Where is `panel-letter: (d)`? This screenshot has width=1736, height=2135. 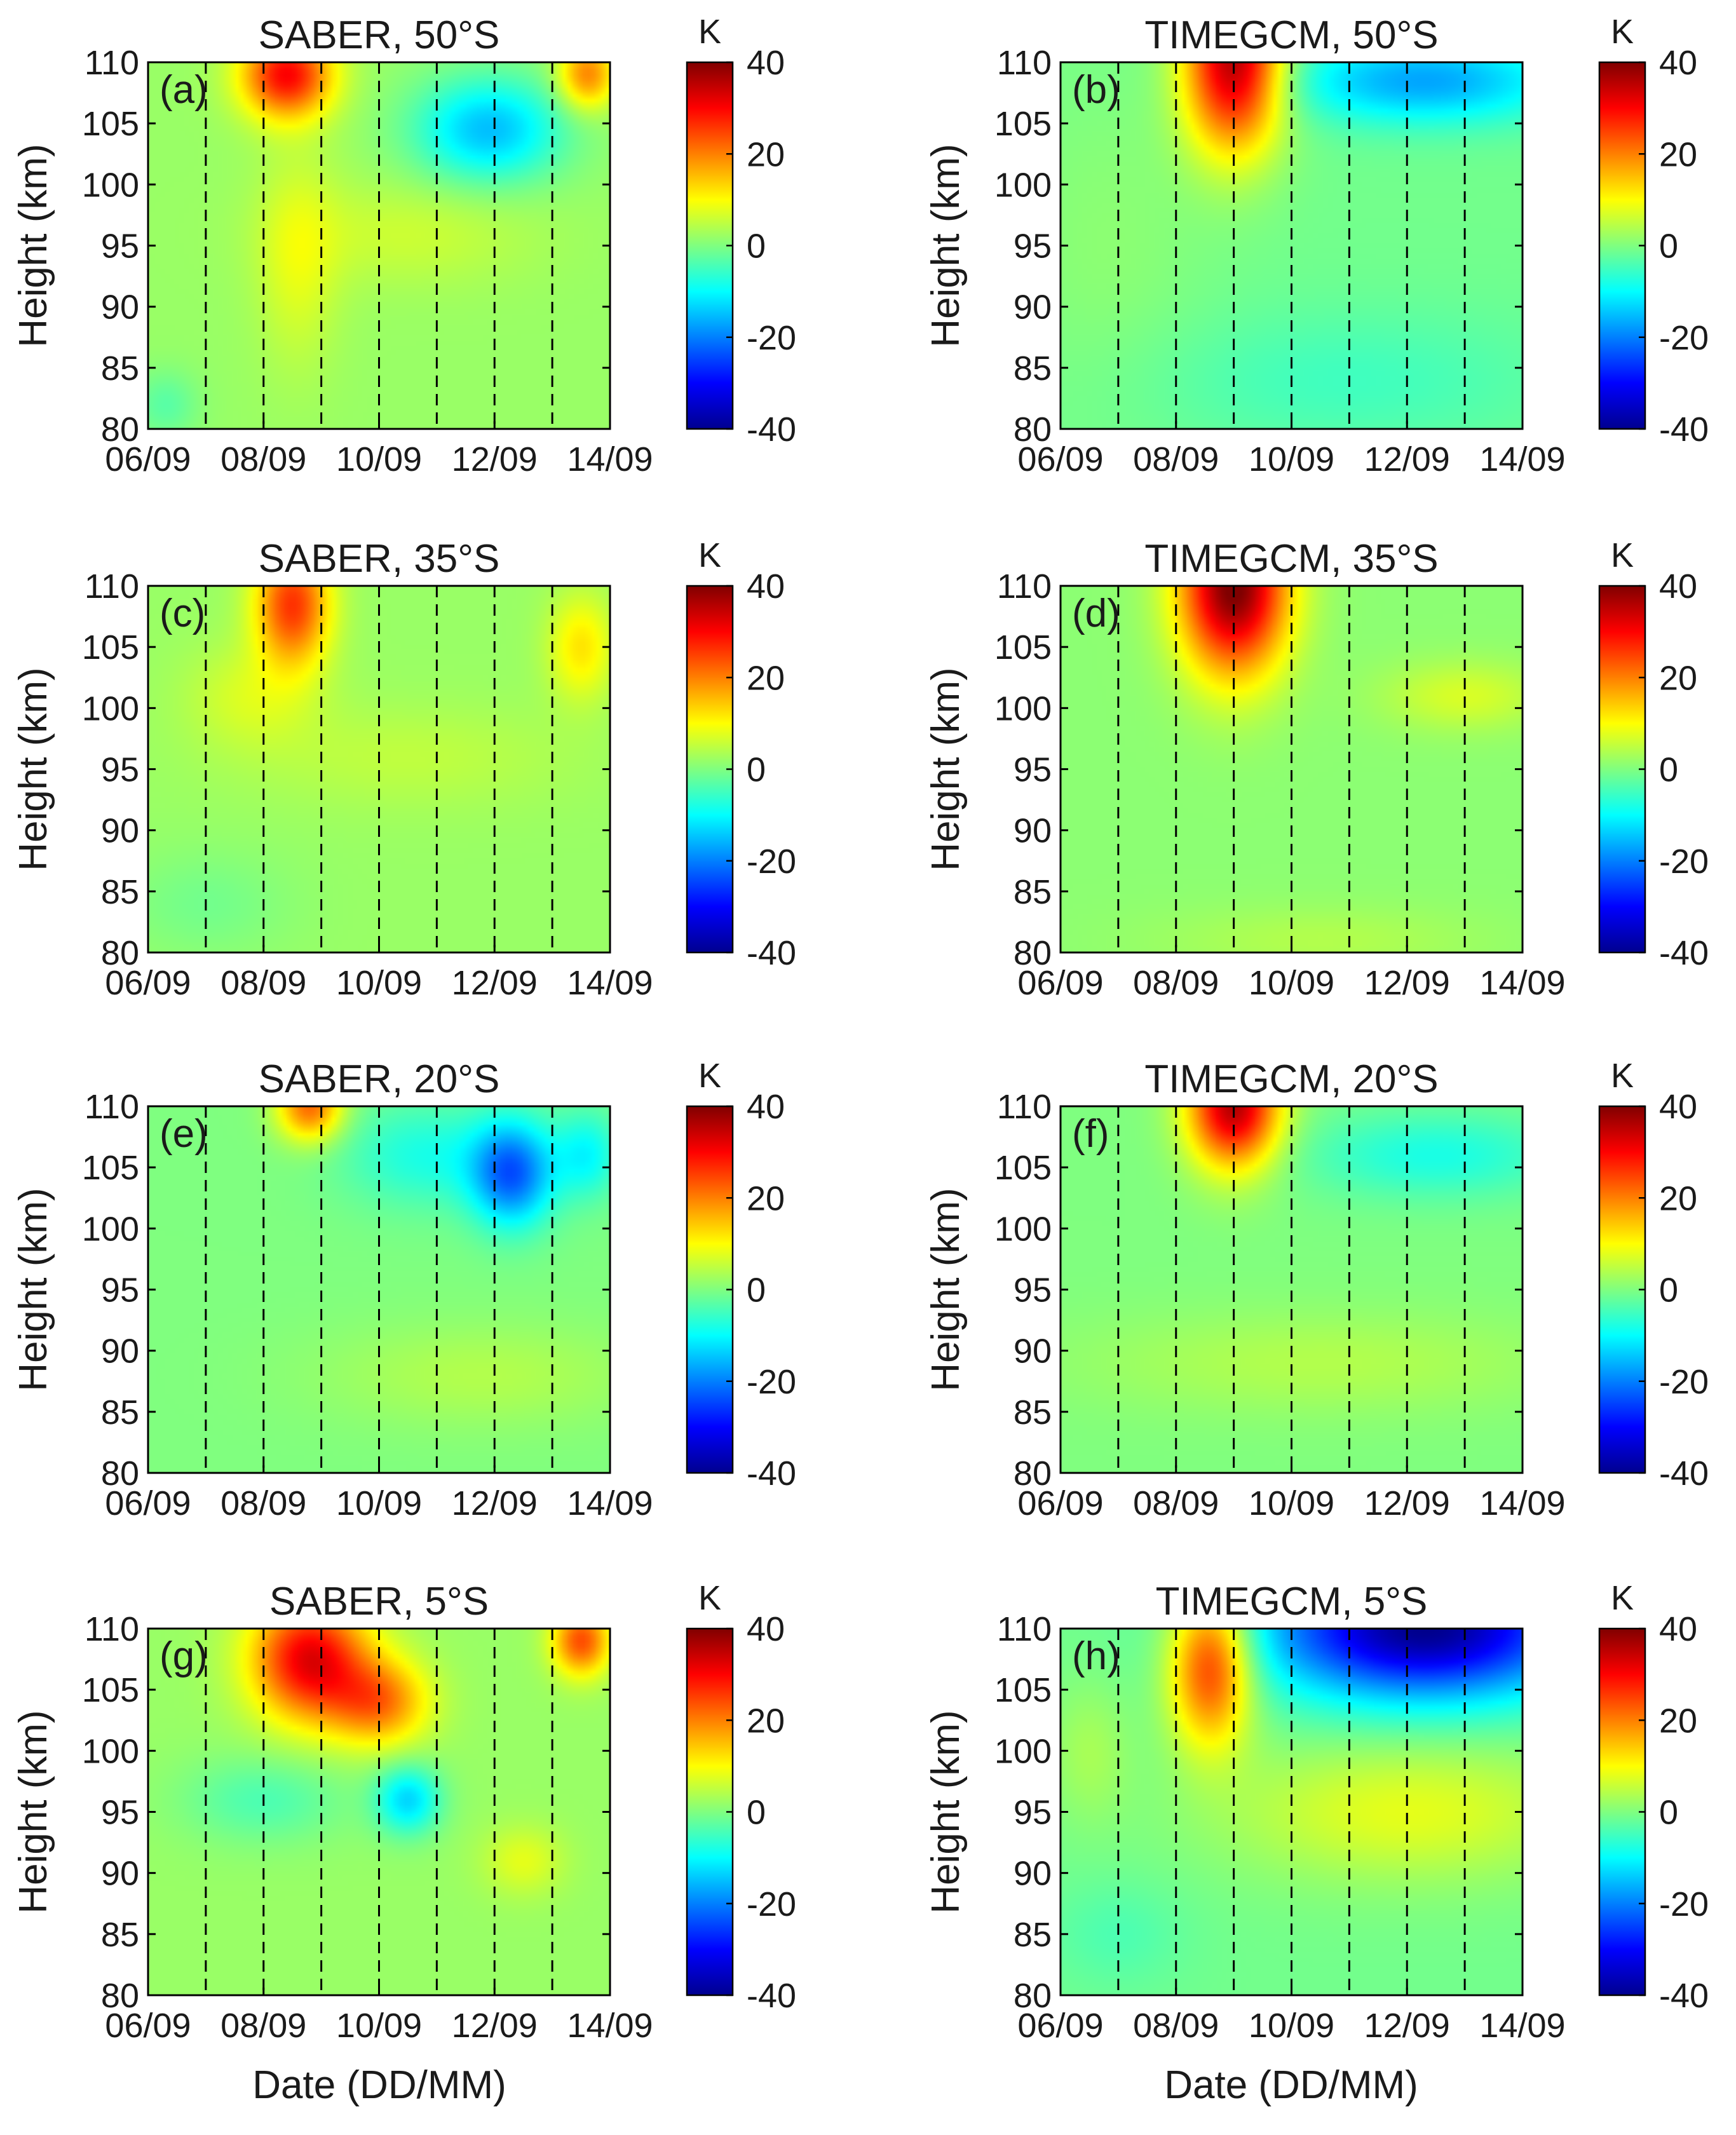 panel-letter: (d) is located at coordinates (1096, 613).